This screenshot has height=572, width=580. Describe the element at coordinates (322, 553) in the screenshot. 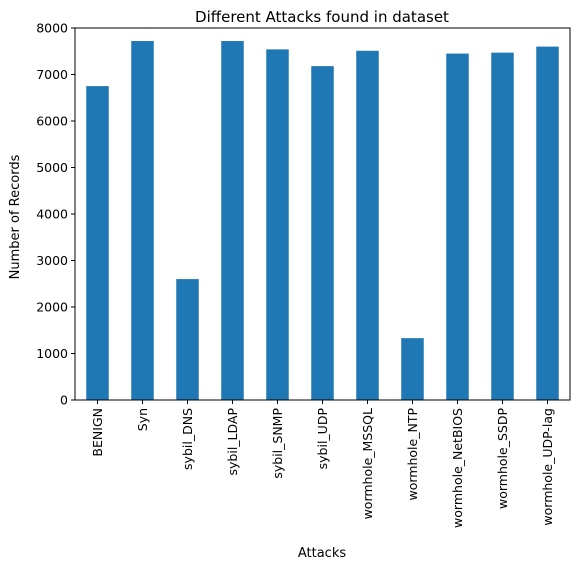

I see `x-axis-title: Attacks` at that location.